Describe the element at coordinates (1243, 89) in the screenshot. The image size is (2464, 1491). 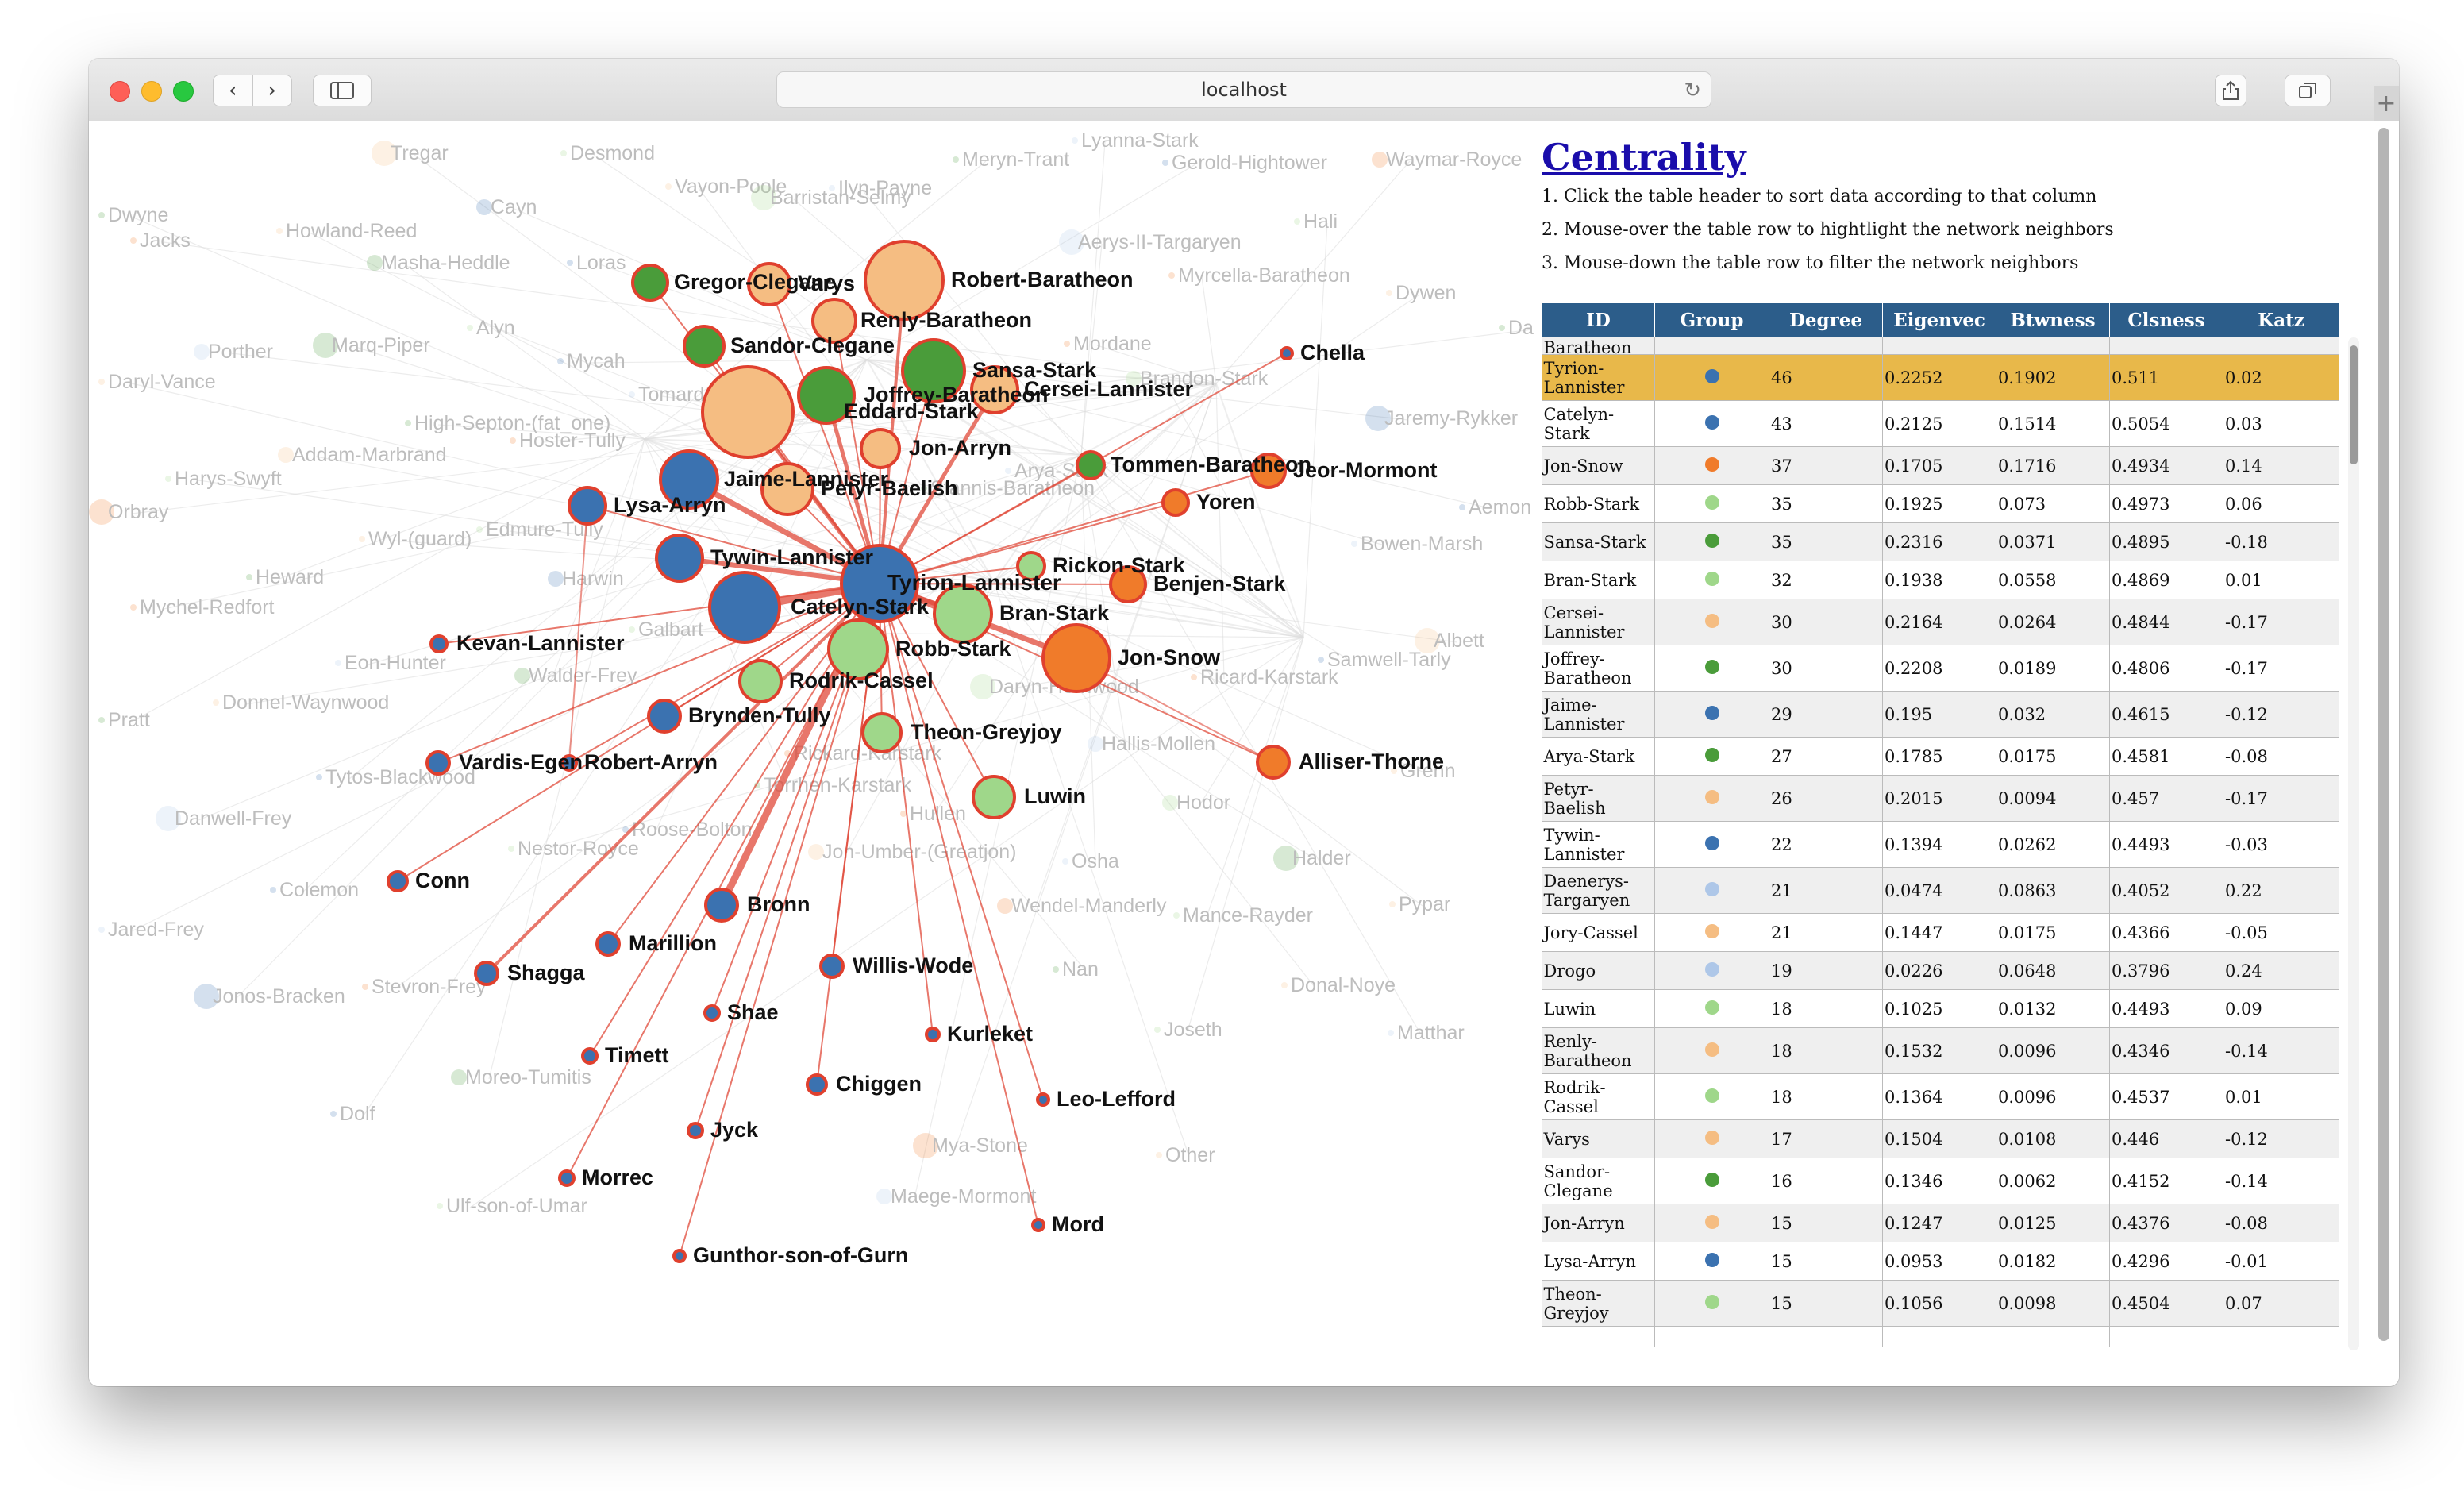
I see `address-bar: localhost ↻` at that location.